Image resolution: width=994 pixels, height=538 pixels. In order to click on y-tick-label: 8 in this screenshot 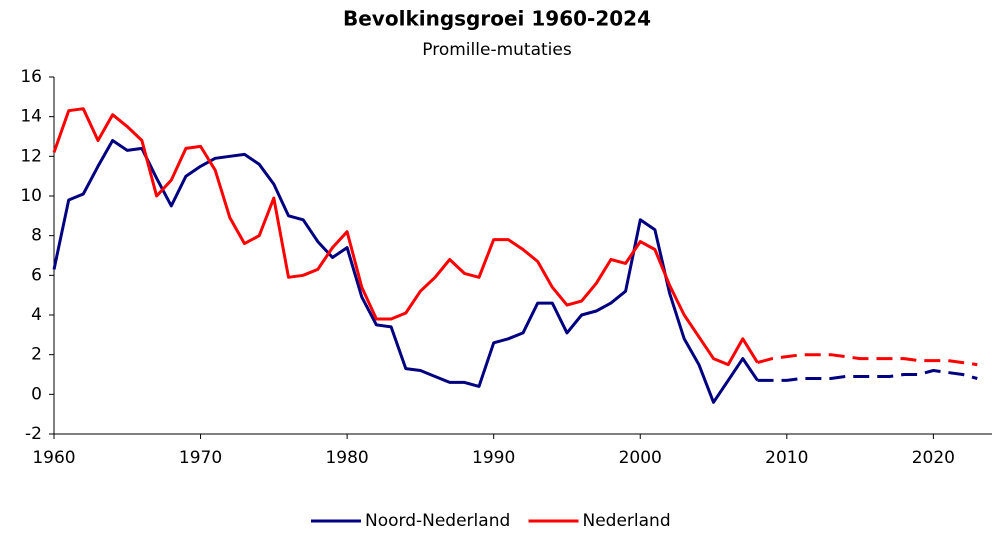, I will do `click(36, 236)`.